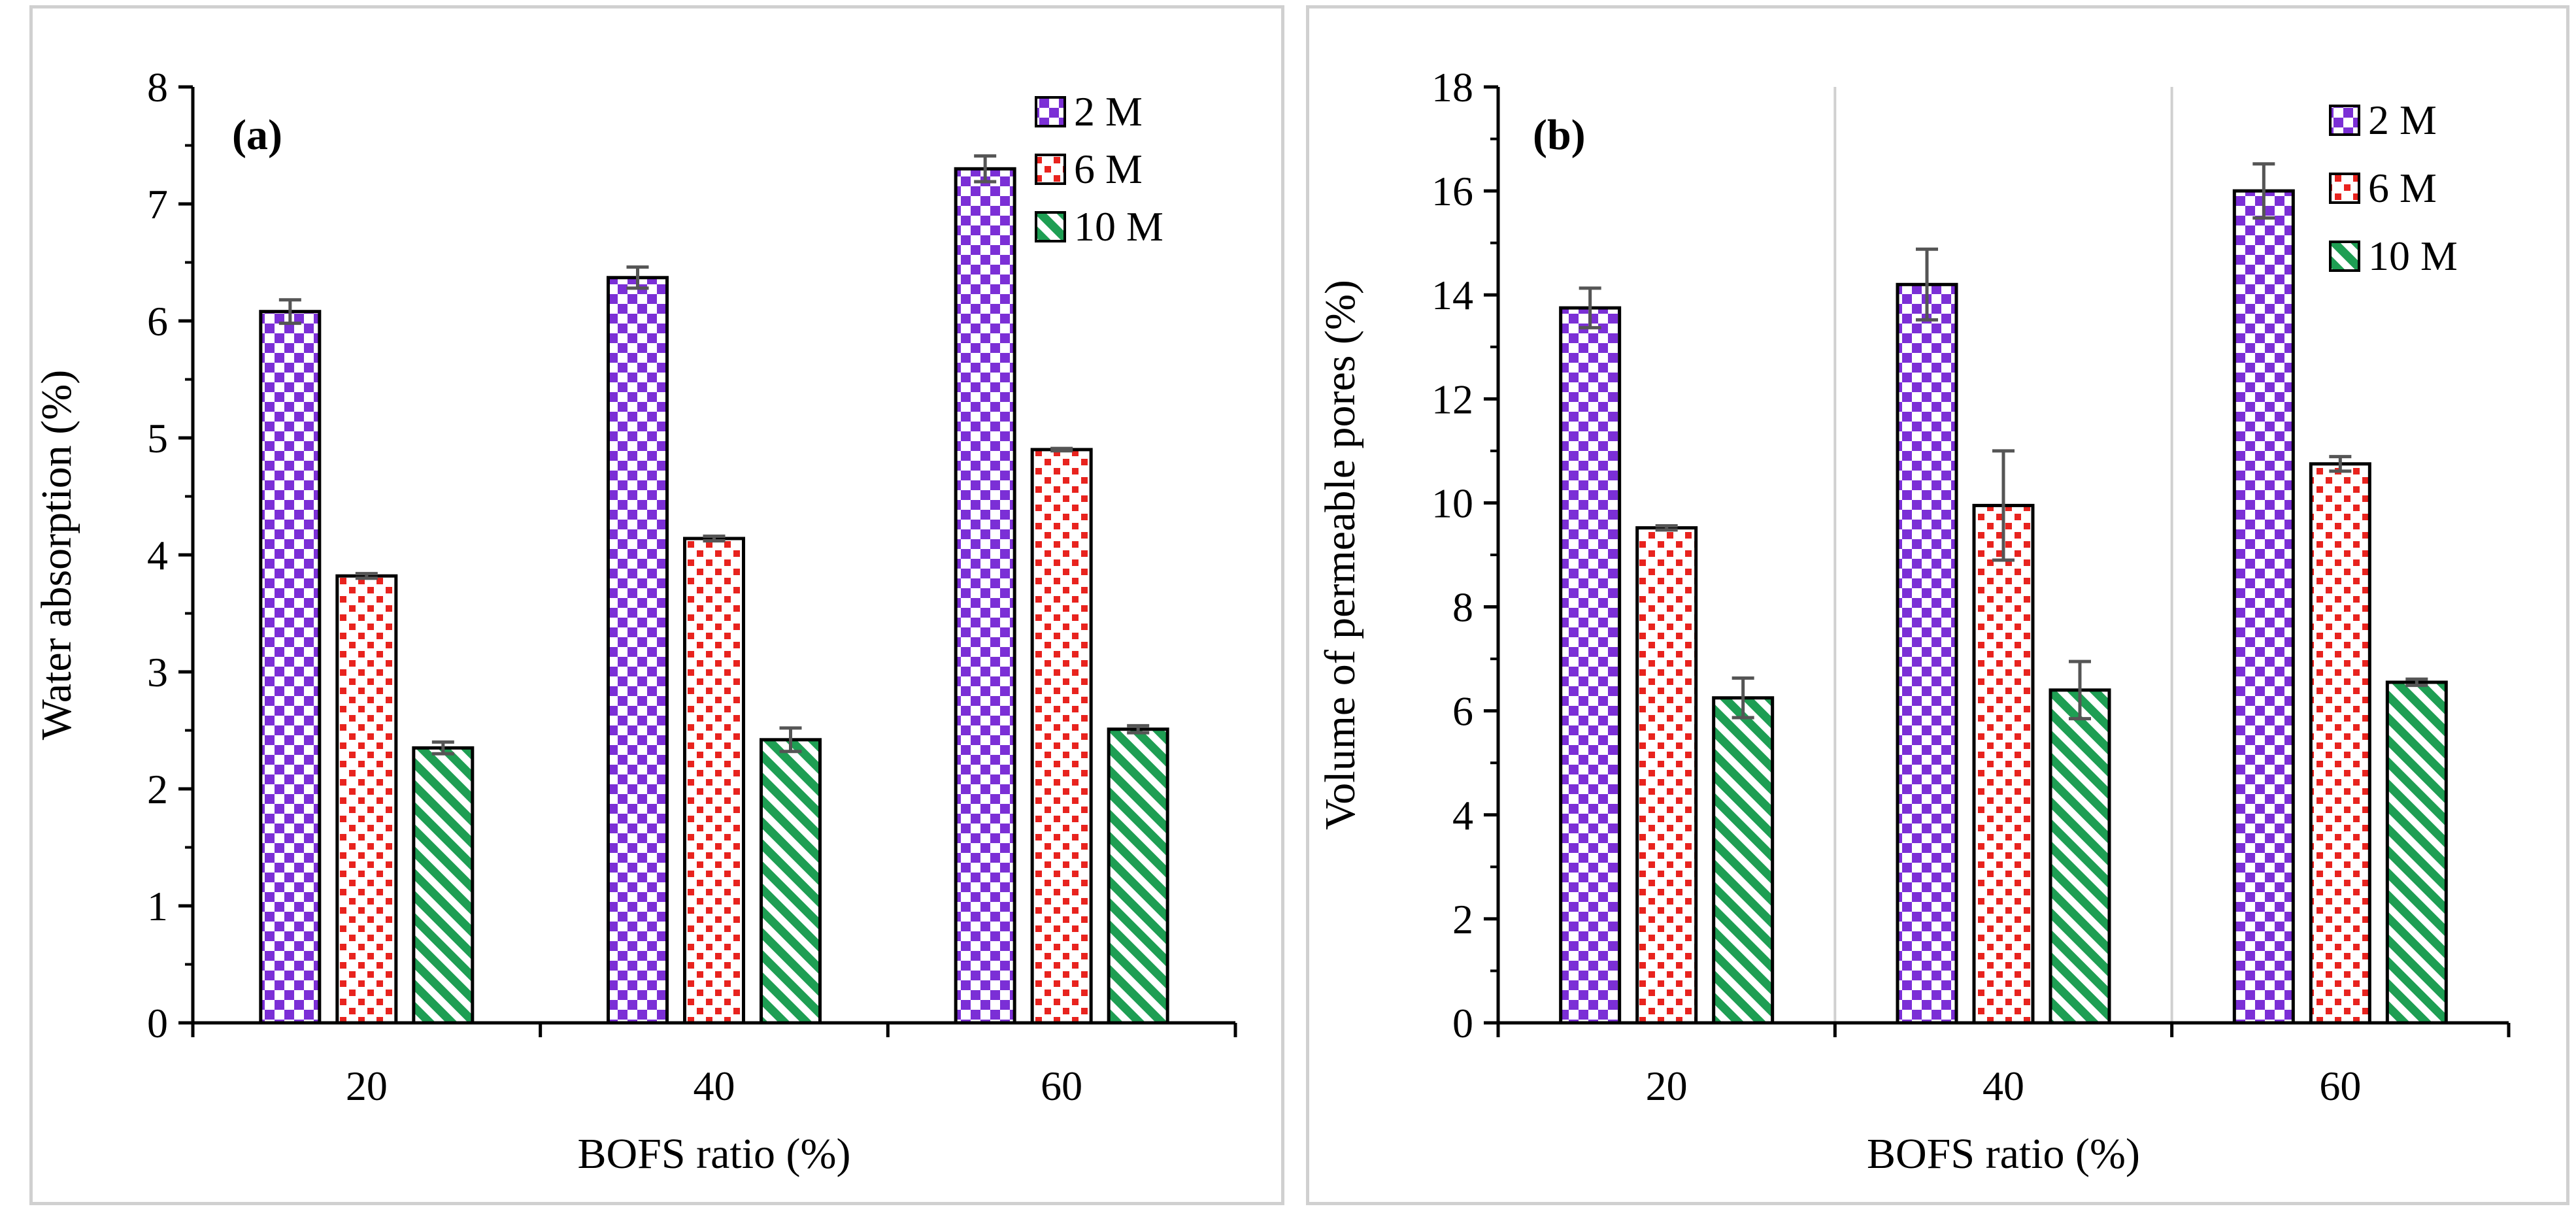 The image size is (2576, 1215). Describe the element at coordinates (1560, 135) in the screenshot. I see `panel-label: (b)` at that location.